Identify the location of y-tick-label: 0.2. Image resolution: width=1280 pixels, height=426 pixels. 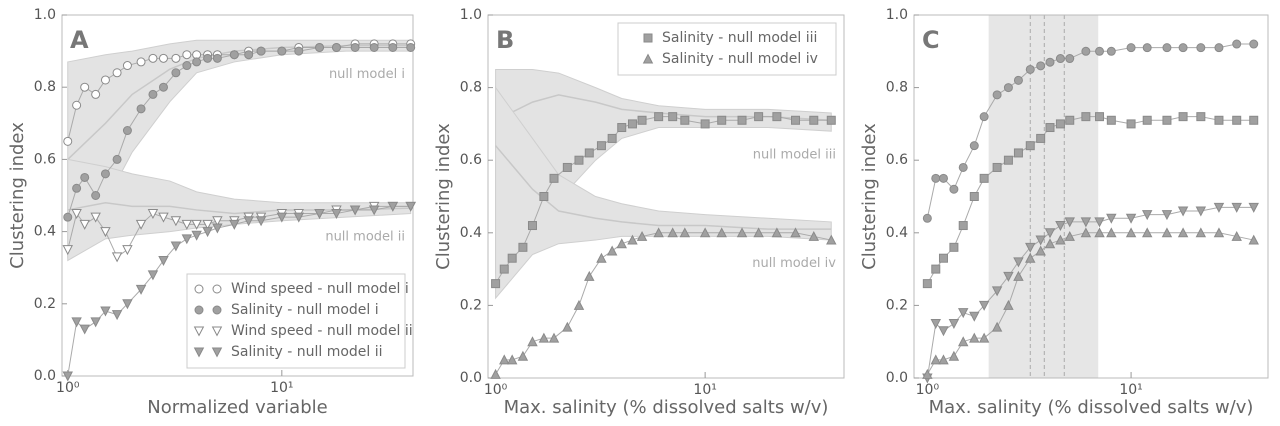
(471, 305).